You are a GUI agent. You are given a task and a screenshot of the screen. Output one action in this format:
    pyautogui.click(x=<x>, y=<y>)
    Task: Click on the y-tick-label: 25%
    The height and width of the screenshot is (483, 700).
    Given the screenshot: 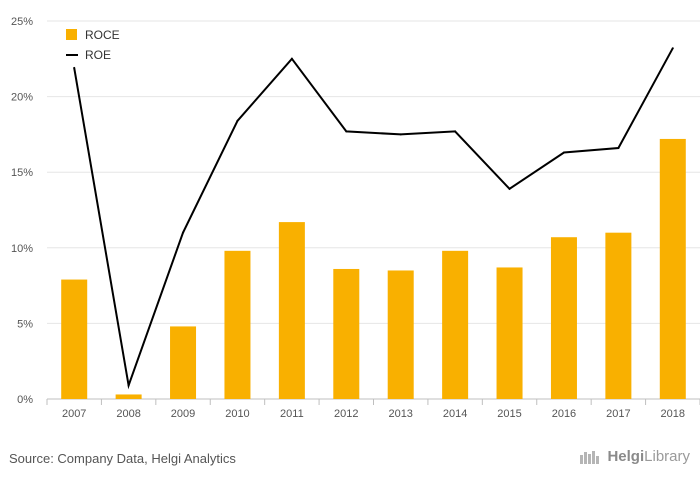 What is the action you would take?
    pyautogui.click(x=22, y=22)
    